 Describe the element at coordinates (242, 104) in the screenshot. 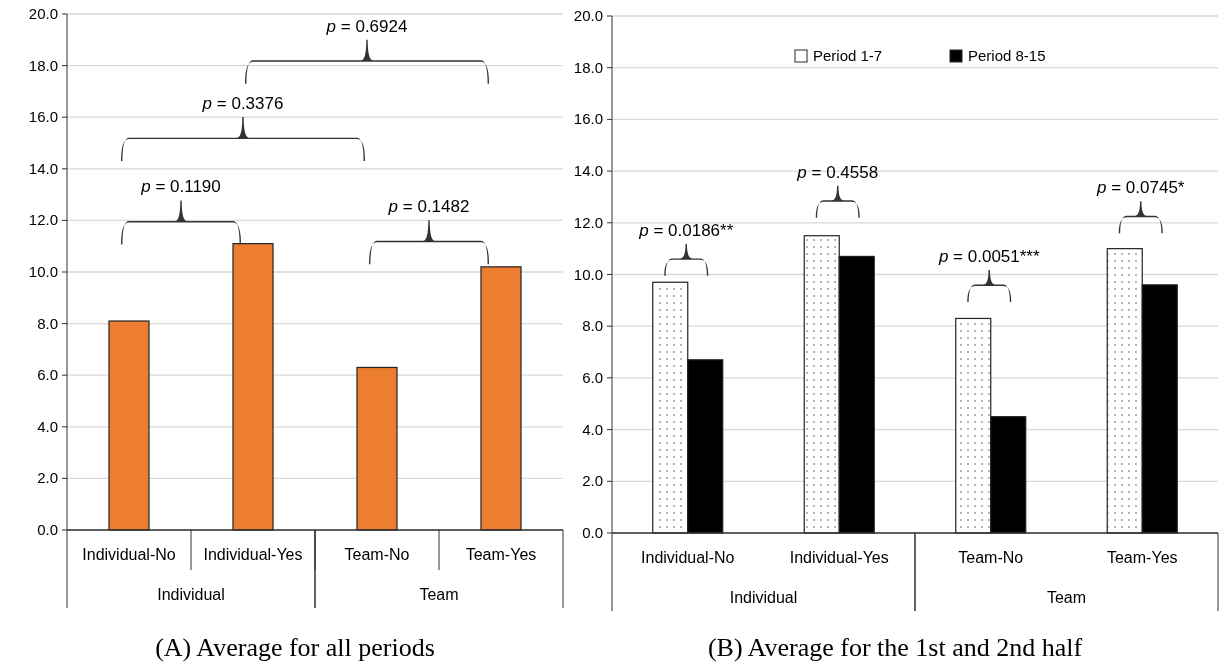

I see `annotation: p = 0.3376` at that location.